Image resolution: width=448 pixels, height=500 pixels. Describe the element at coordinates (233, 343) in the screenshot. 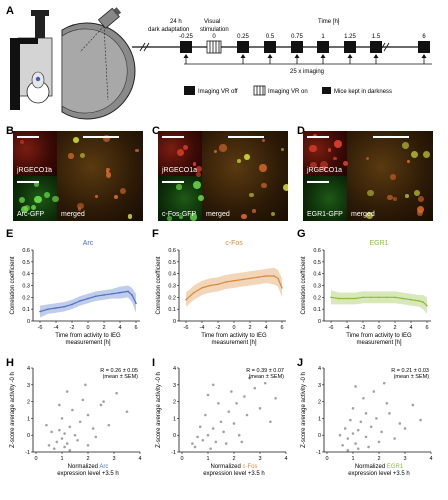

I see `x-axis-label-line2: measurement [h]` at that location.